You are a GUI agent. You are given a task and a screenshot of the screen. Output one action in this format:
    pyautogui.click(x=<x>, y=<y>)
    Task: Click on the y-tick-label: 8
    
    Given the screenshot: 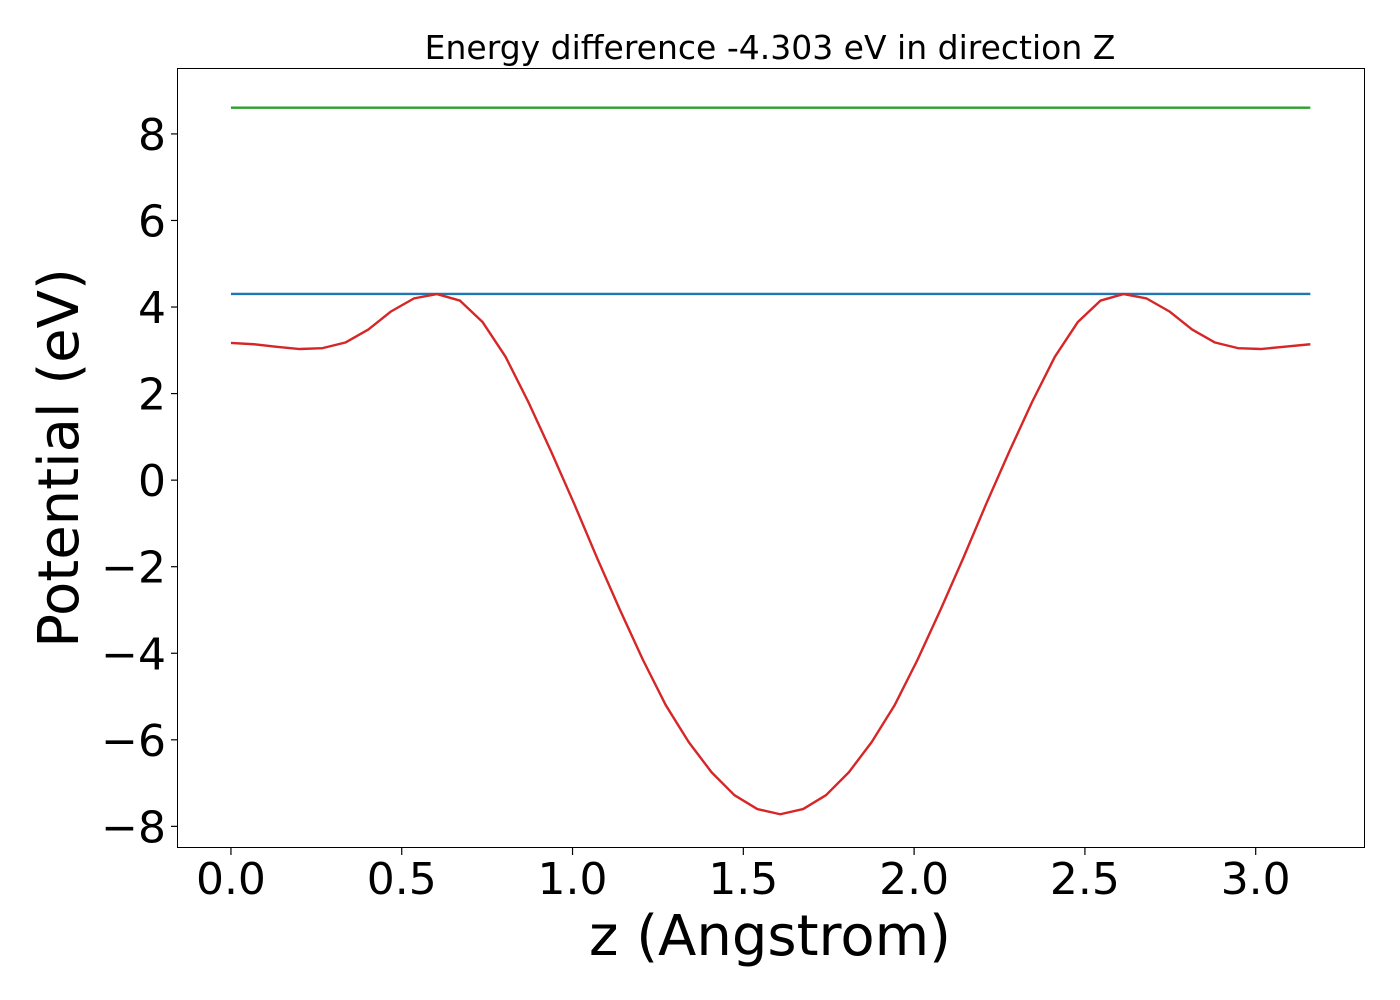 What is the action you would take?
    pyautogui.click(x=152, y=135)
    